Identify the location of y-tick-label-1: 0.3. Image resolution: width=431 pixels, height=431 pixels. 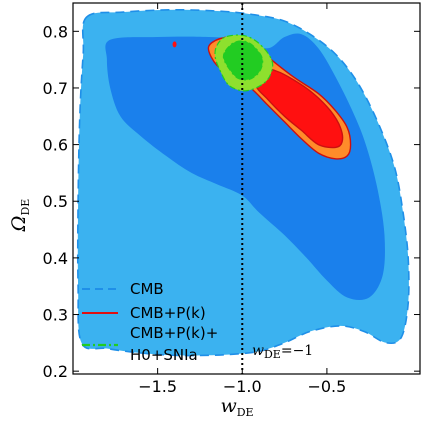
(55, 315).